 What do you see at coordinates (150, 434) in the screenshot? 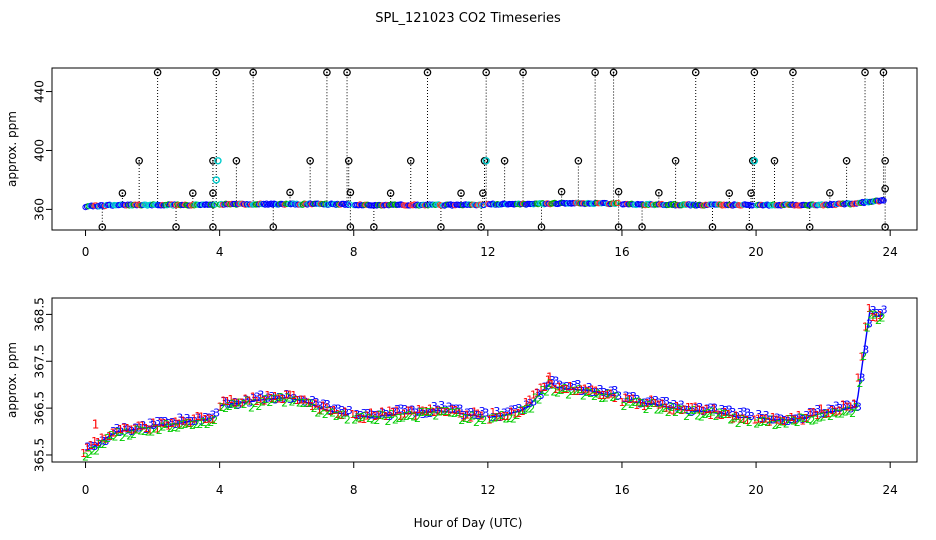
I see `mean-line` at bounding box center [150, 434].